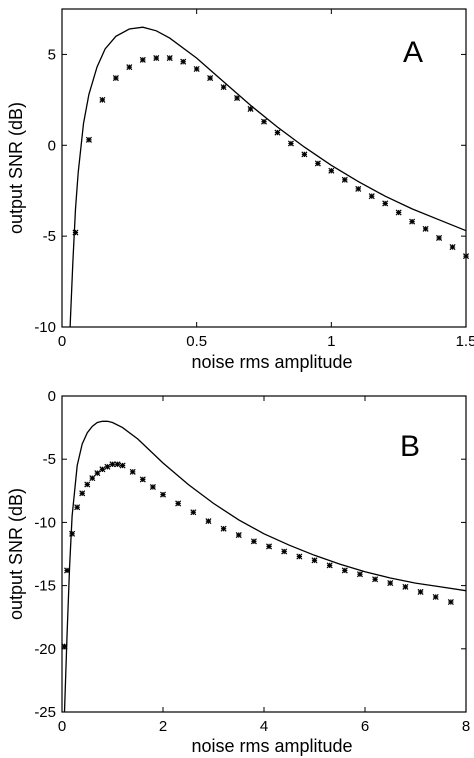 The width and height of the screenshot is (474, 758). Describe the element at coordinates (45, 649) in the screenshot. I see `y-tick-label: -20` at that location.